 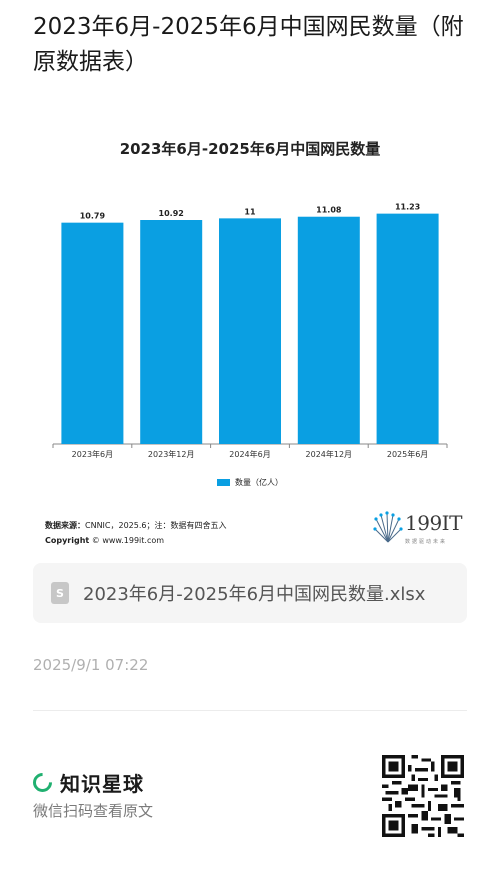 I want to click on brand-logo: 199IT 数据驱动未来, so click(x=418, y=529).